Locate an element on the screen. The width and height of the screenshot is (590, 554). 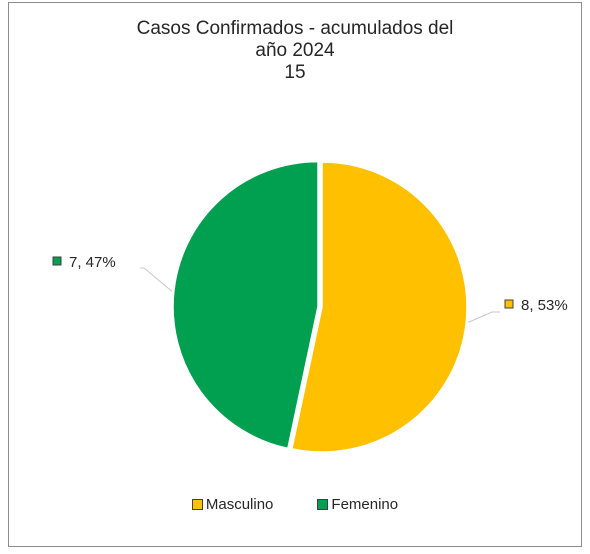
data-label-marker-femenino is located at coordinates (57, 261).